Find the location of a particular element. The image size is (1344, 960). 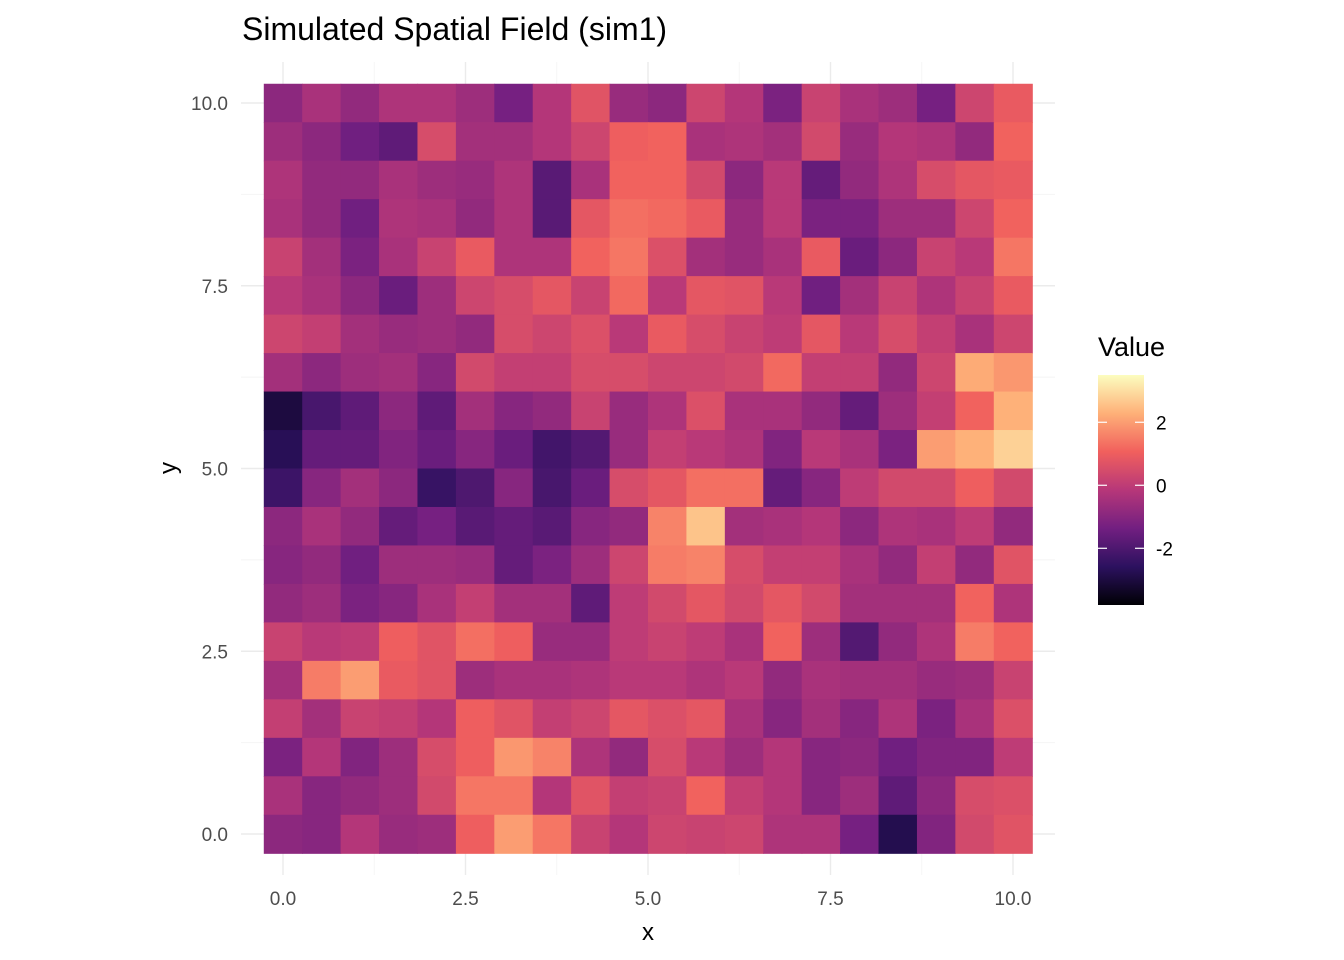

y-tick-label: 10.0 is located at coordinates (209, 104).